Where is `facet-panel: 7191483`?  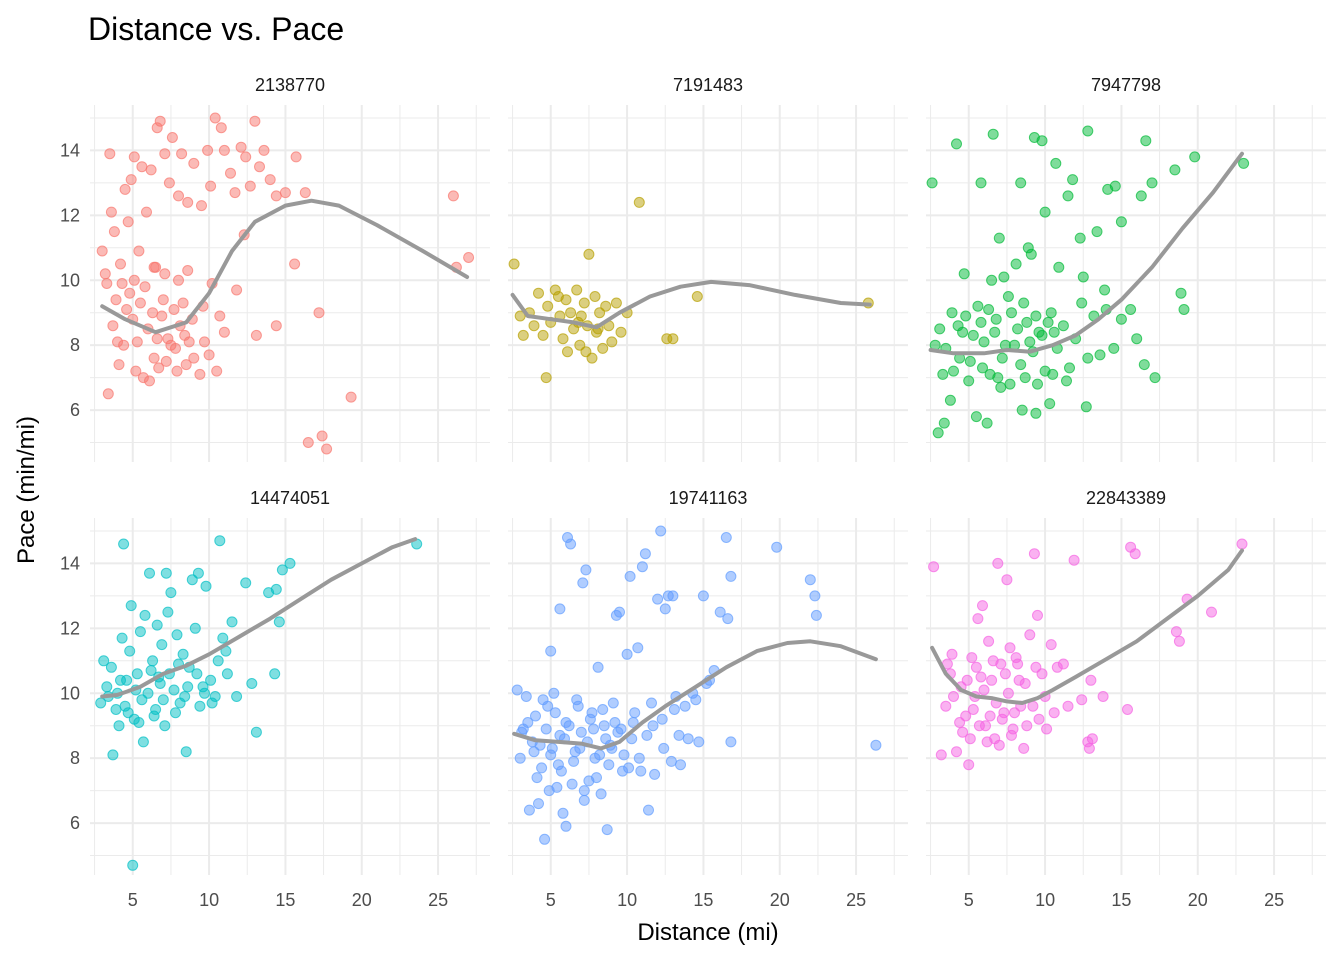
facet-panel: 7191483 is located at coordinates (708, 268).